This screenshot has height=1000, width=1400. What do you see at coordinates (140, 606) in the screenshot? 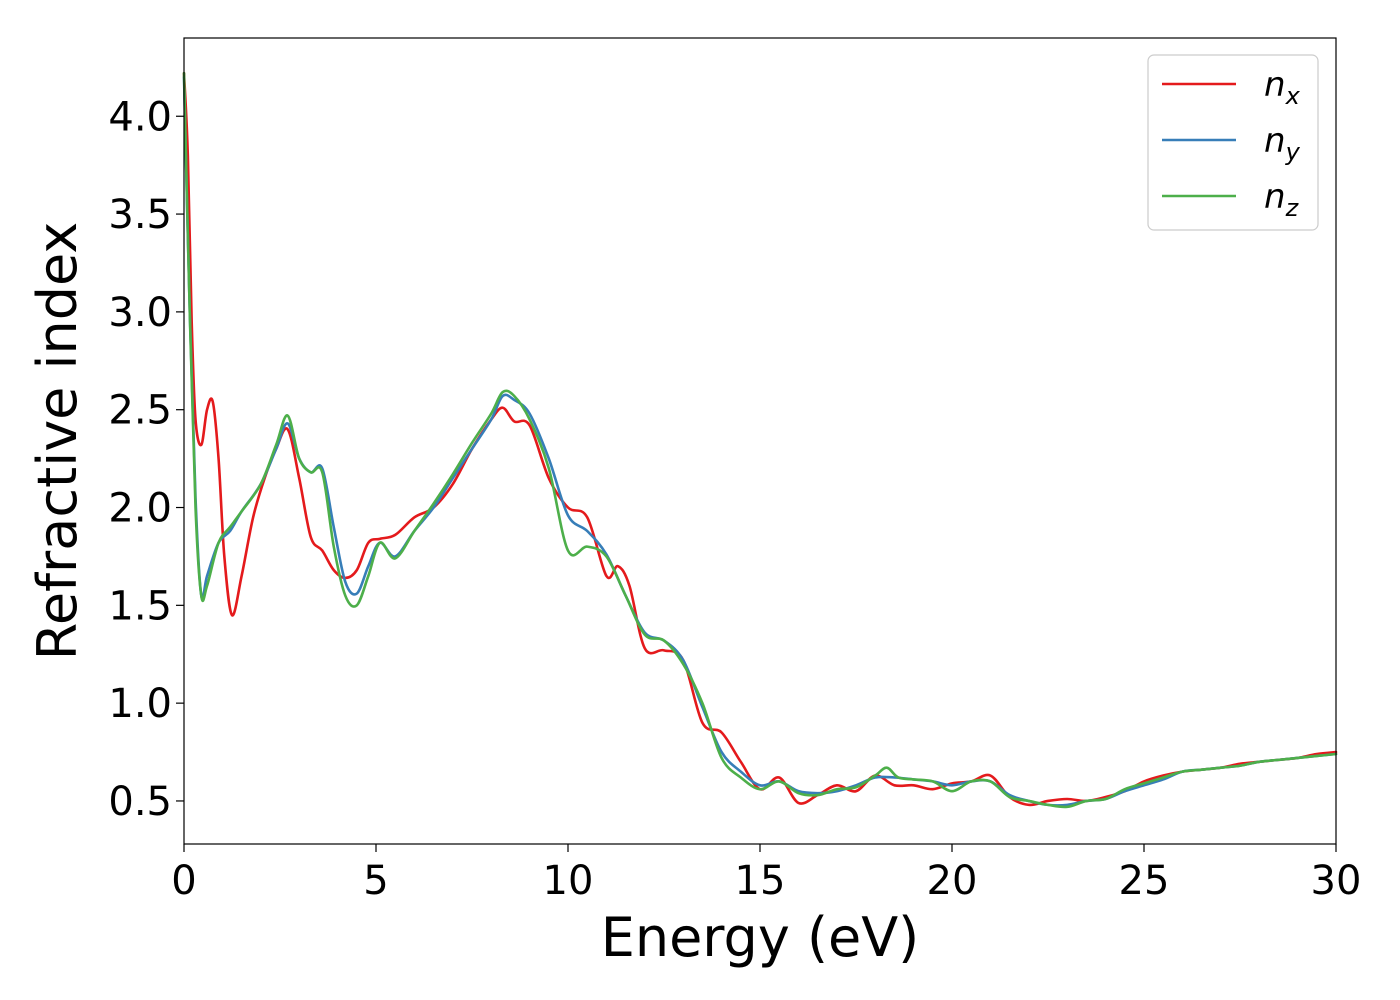
I see `y-tick-label: 1.5` at bounding box center [140, 606].